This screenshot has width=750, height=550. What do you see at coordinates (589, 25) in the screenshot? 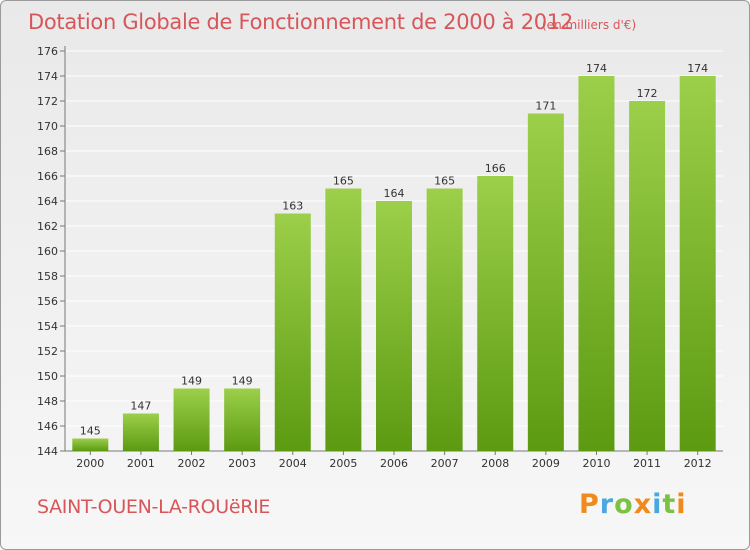
I see `unit-note: (en milliers d'€)` at bounding box center [589, 25].